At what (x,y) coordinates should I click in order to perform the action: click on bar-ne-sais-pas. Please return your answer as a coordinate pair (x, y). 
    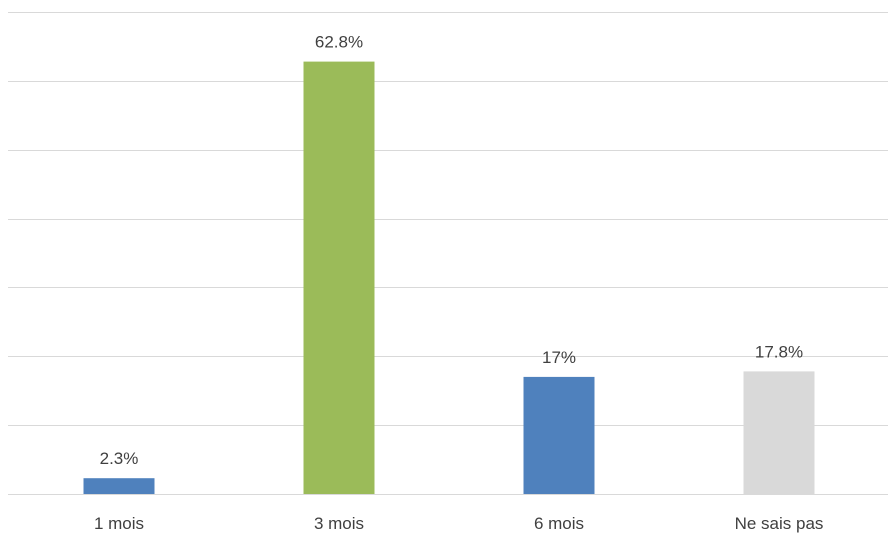
    Looking at the image, I should click on (779, 432).